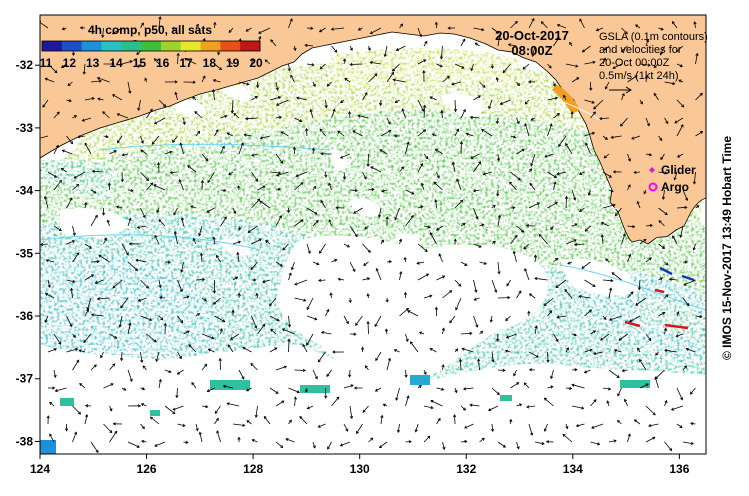  Describe the element at coordinates (25, 65) in the screenshot. I see `y-tick-label: -32` at that location.